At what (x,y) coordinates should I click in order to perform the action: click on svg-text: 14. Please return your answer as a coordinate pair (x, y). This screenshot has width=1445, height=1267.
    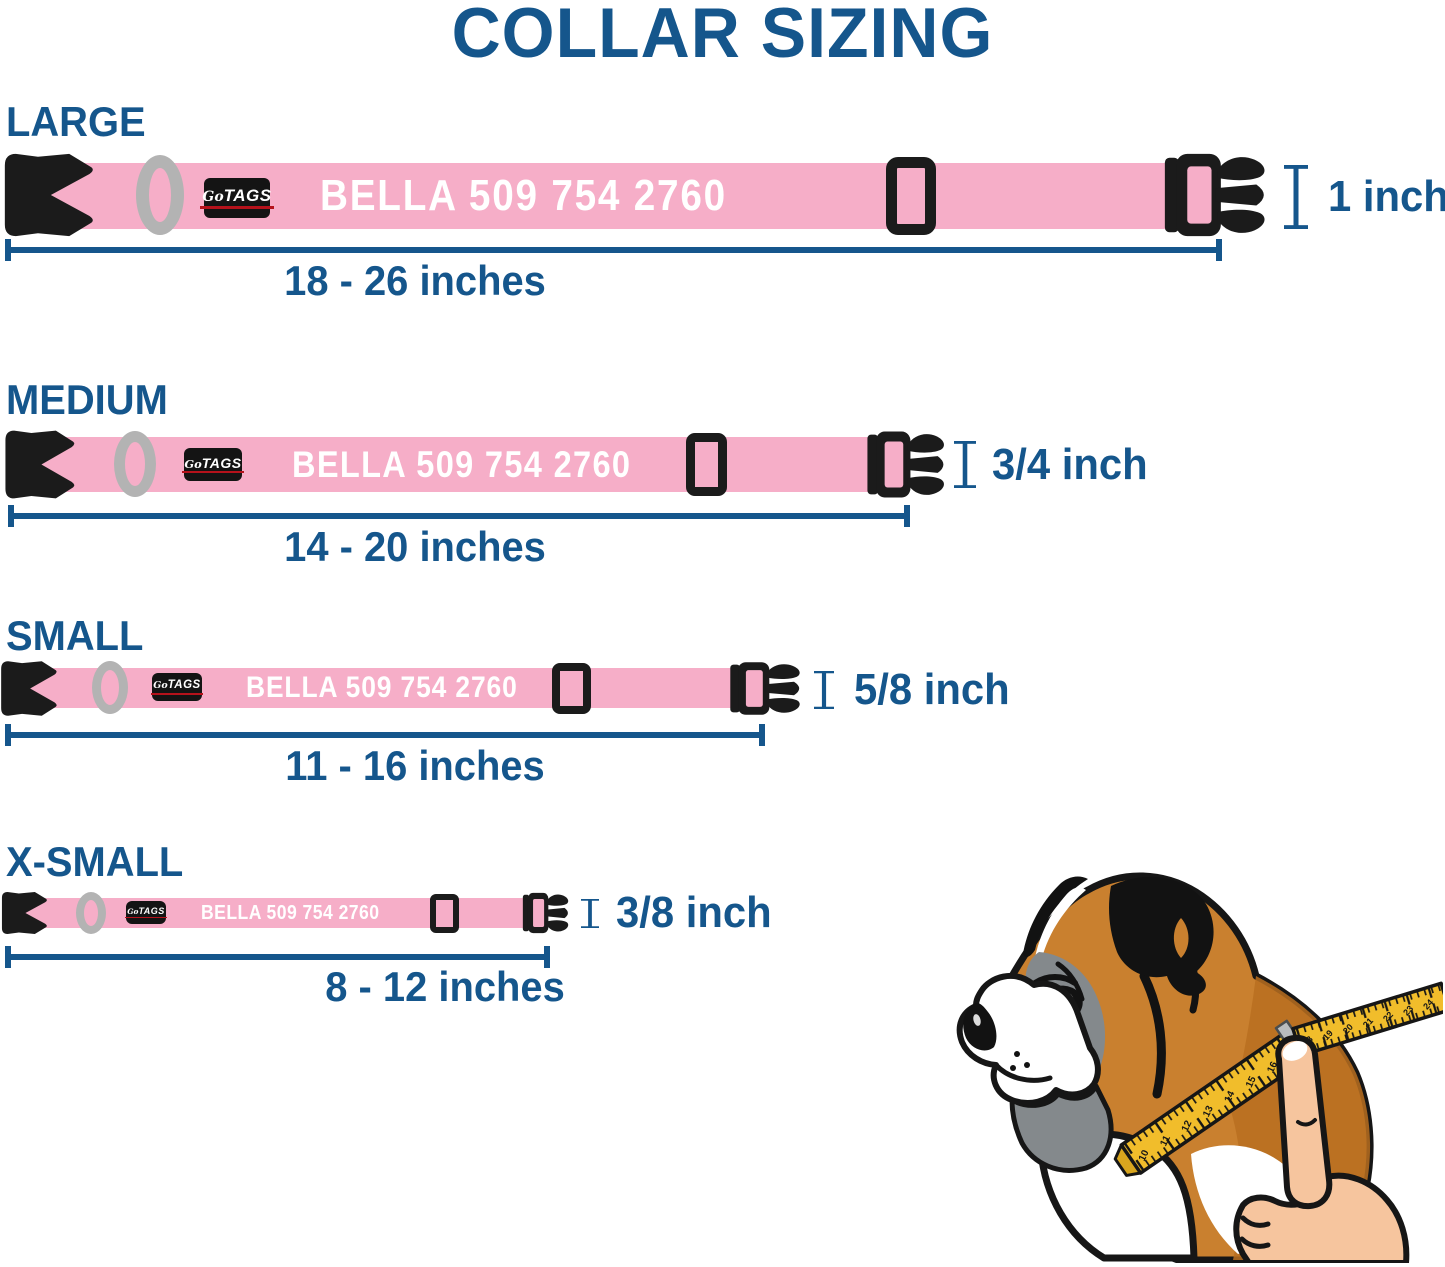
    Looking at the image, I should click on (1230, 1096).